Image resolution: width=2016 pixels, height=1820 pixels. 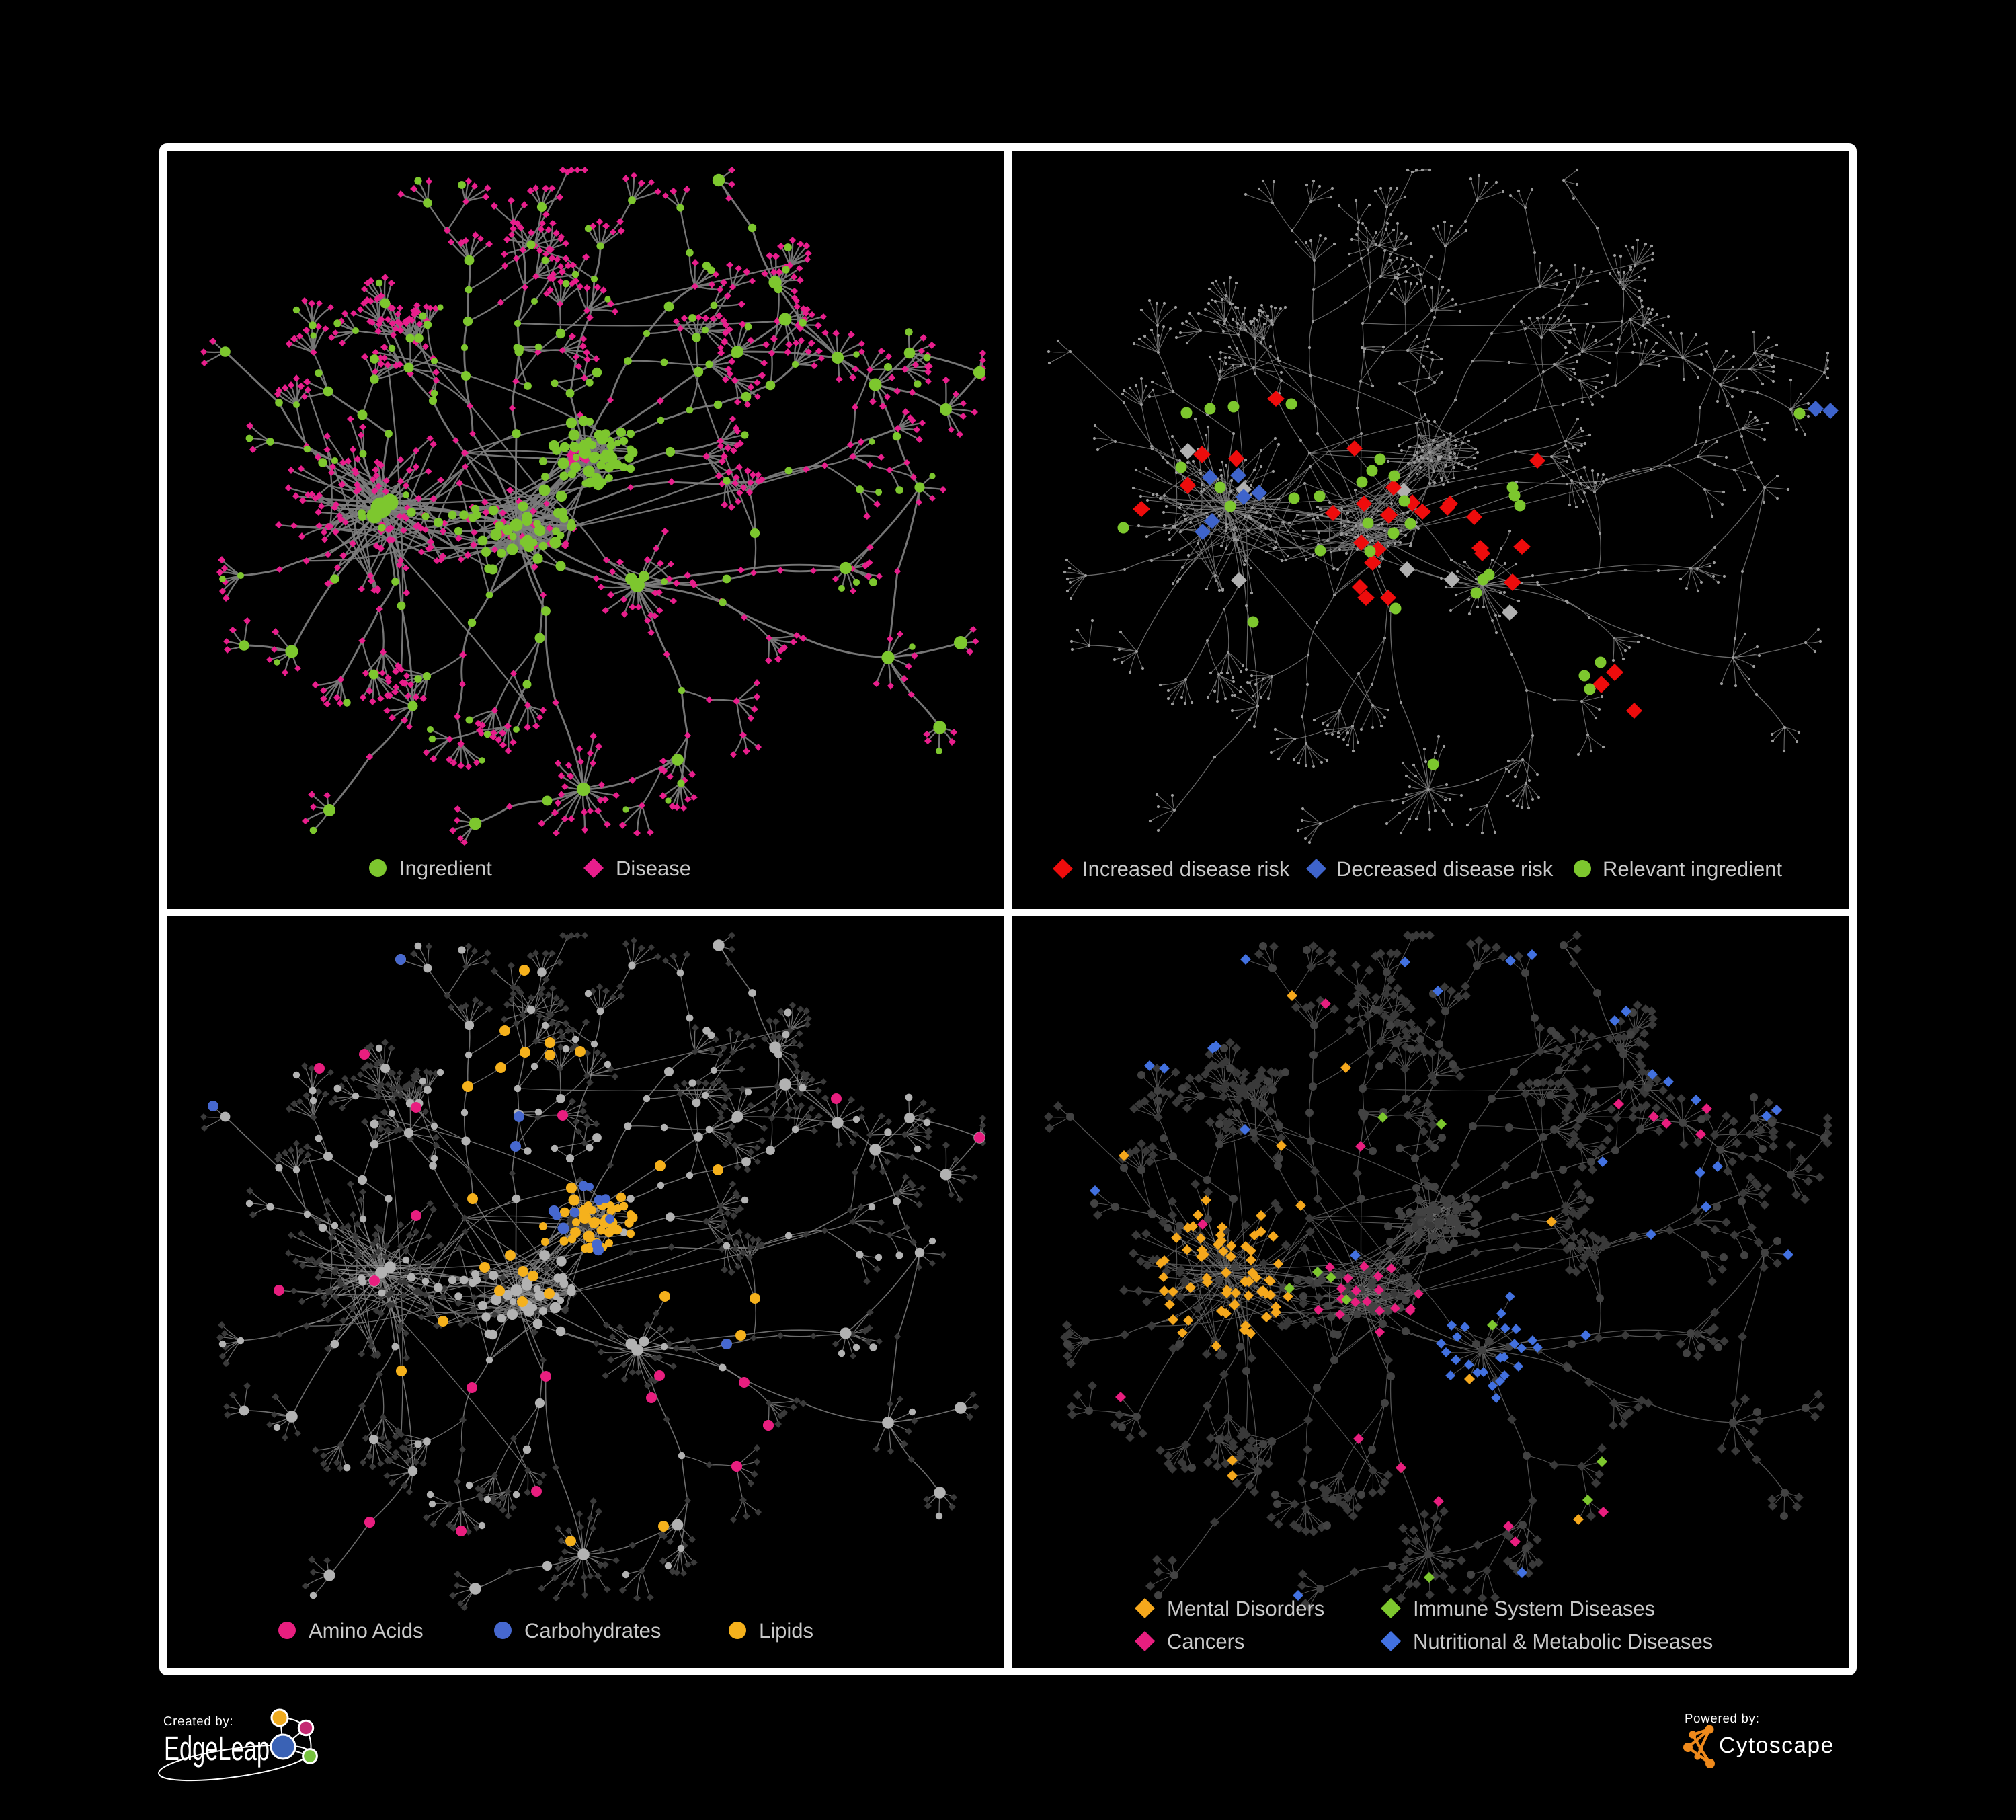 What do you see at coordinates (1534, 1608) in the screenshot?
I see `svg-text: Immune System Diseases` at bounding box center [1534, 1608].